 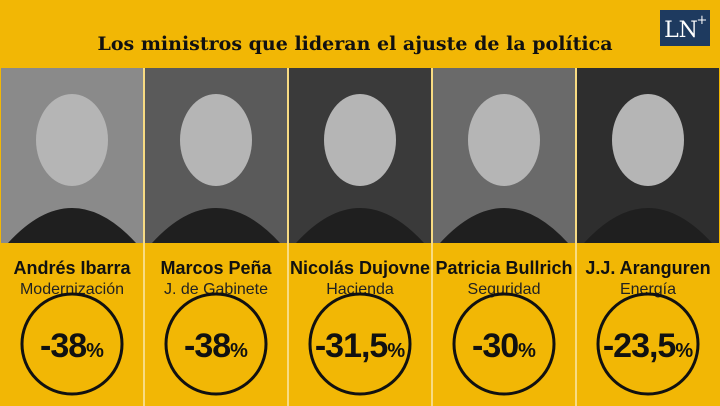 I want to click on value-number: -31,5, so click(x=351, y=346).